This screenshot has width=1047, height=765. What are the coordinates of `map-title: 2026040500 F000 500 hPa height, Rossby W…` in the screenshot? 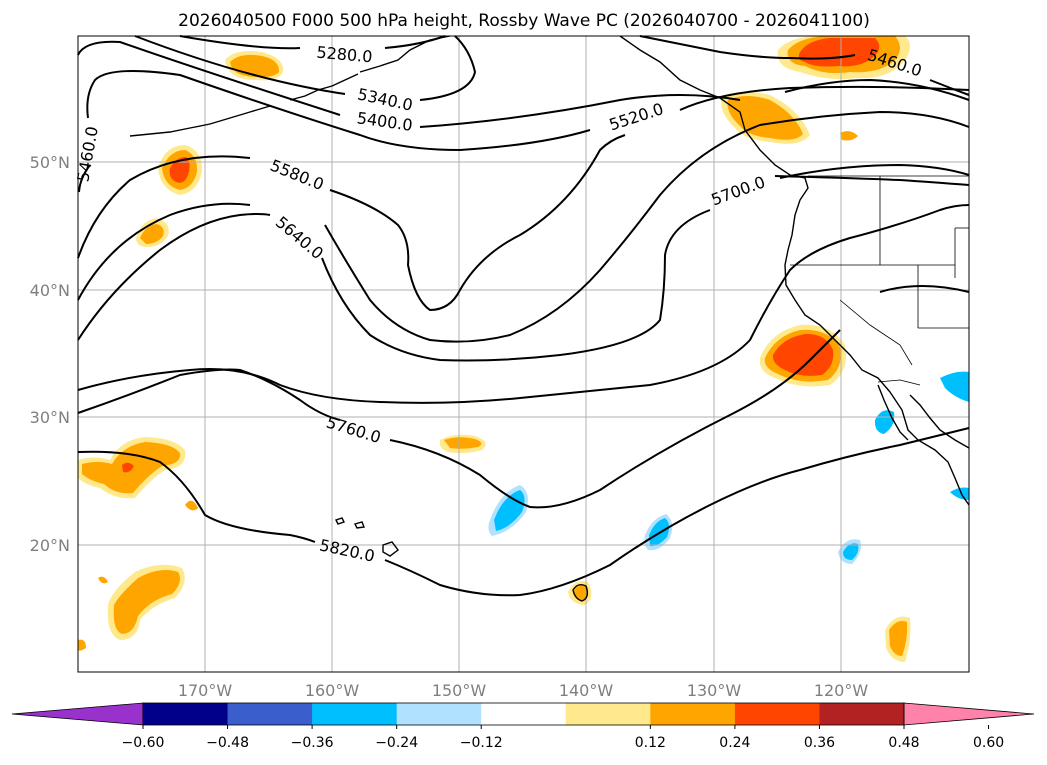 It's located at (524, 21).